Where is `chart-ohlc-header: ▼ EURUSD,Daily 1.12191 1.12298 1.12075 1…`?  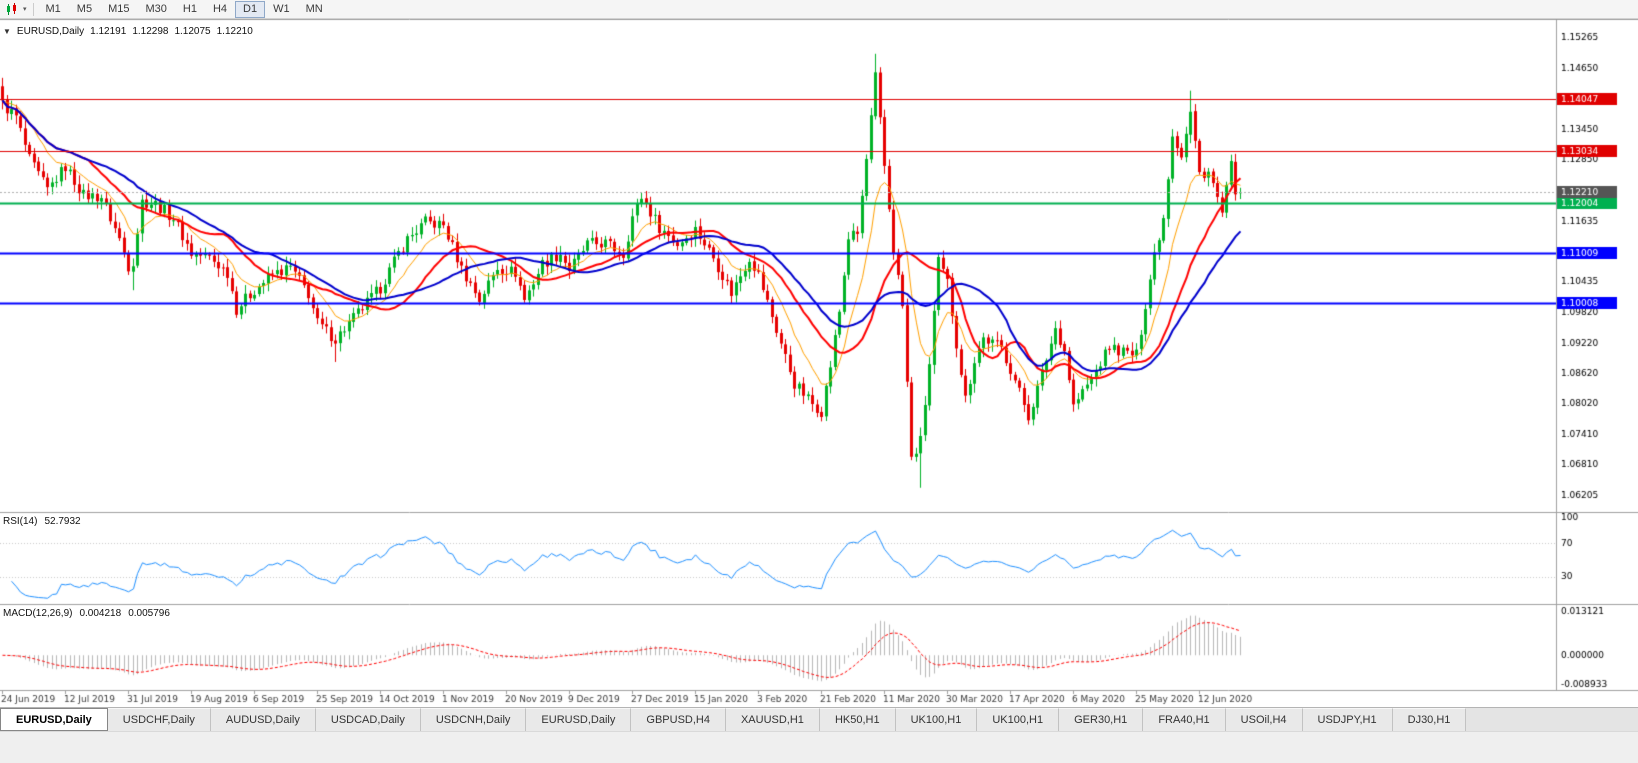 chart-ohlc-header: ▼ EURUSD,Daily 1.12191 1.12298 1.12075 1… is located at coordinates (128, 31).